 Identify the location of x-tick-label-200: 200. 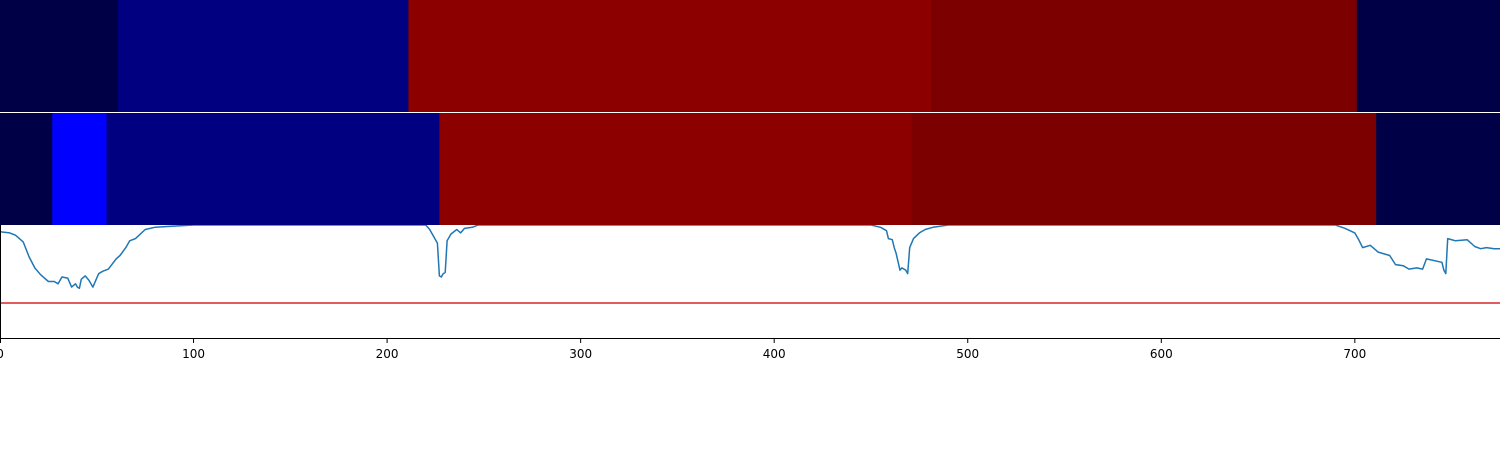
(387, 354).